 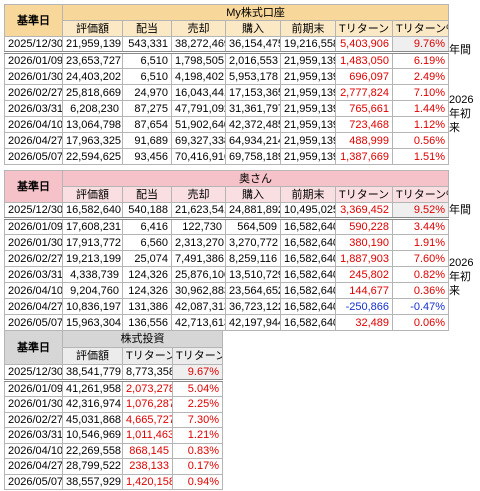 I want to click on table-title: My株式口座, so click(x=255, y=12).